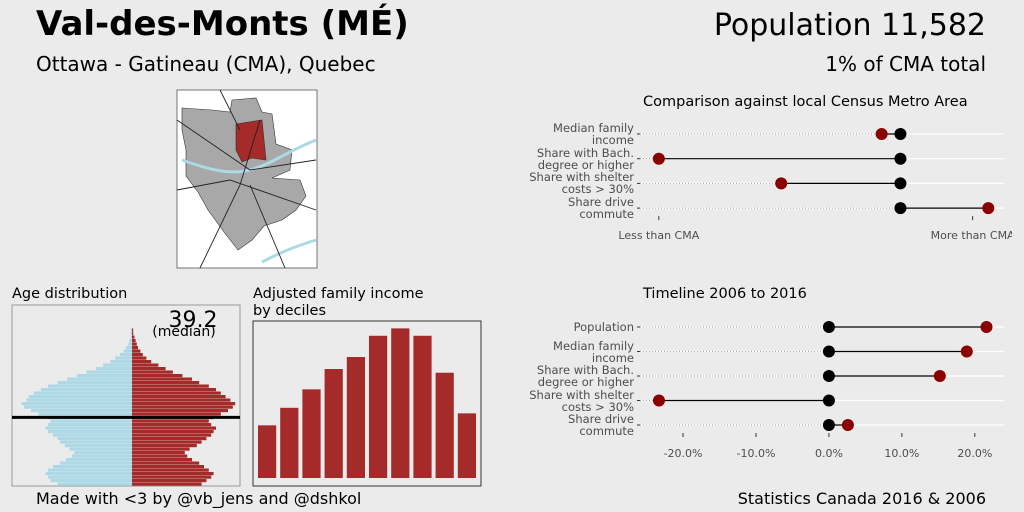  Describe the element at coordinates (905, 64) in the screenshot. I see `cma-share: 1% of CMA total` at that location.